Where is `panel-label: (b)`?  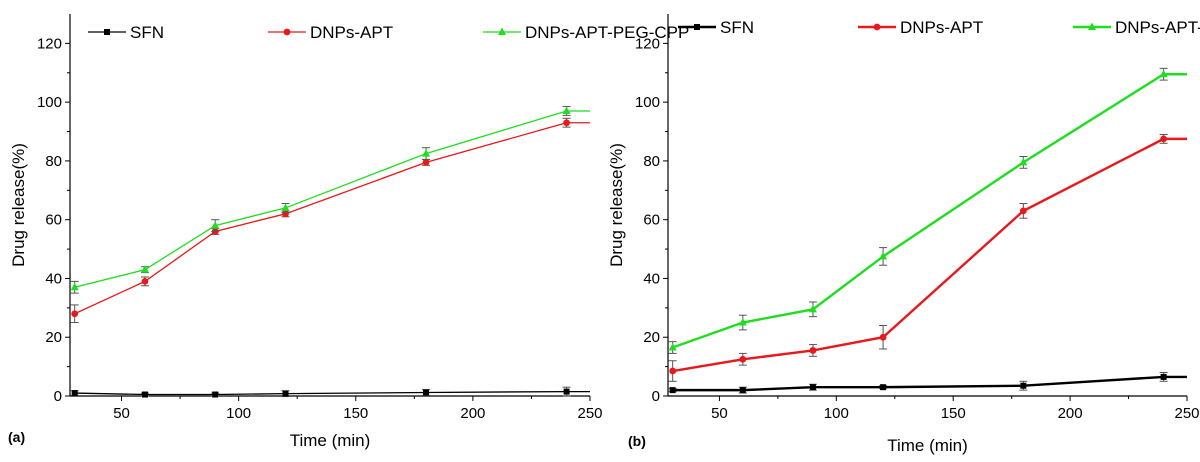 panel-label: (b) is located at coordinates (637, 441).